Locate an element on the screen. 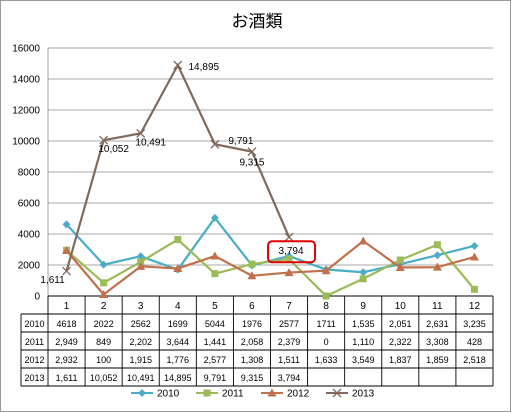 The width and height of the screenshot is (511, 412). legend-item: 2012 is located at coordinates (285, 394).